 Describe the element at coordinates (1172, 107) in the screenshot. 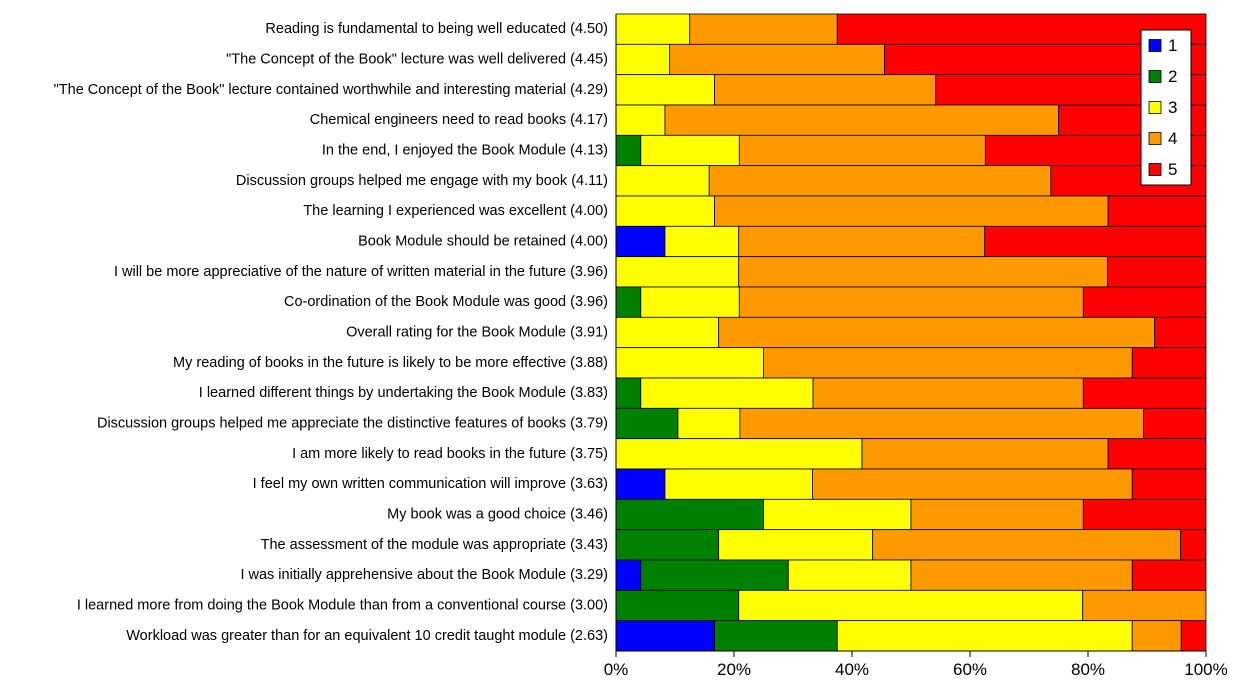

I see `legend-label: 3` at that location.